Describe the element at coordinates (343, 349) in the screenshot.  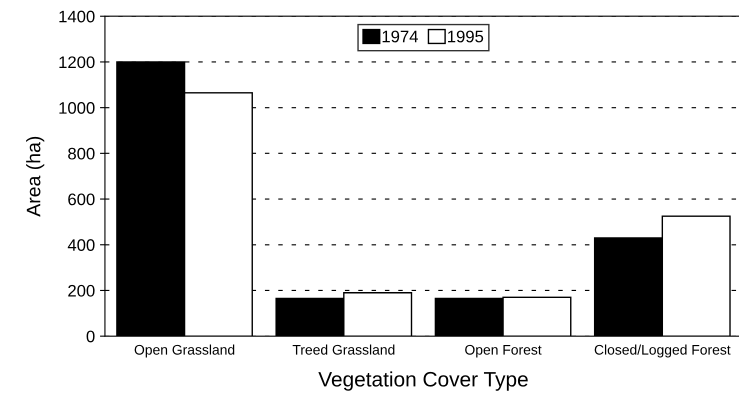
I see `x-tick-label: Treed Grassland` at that location.